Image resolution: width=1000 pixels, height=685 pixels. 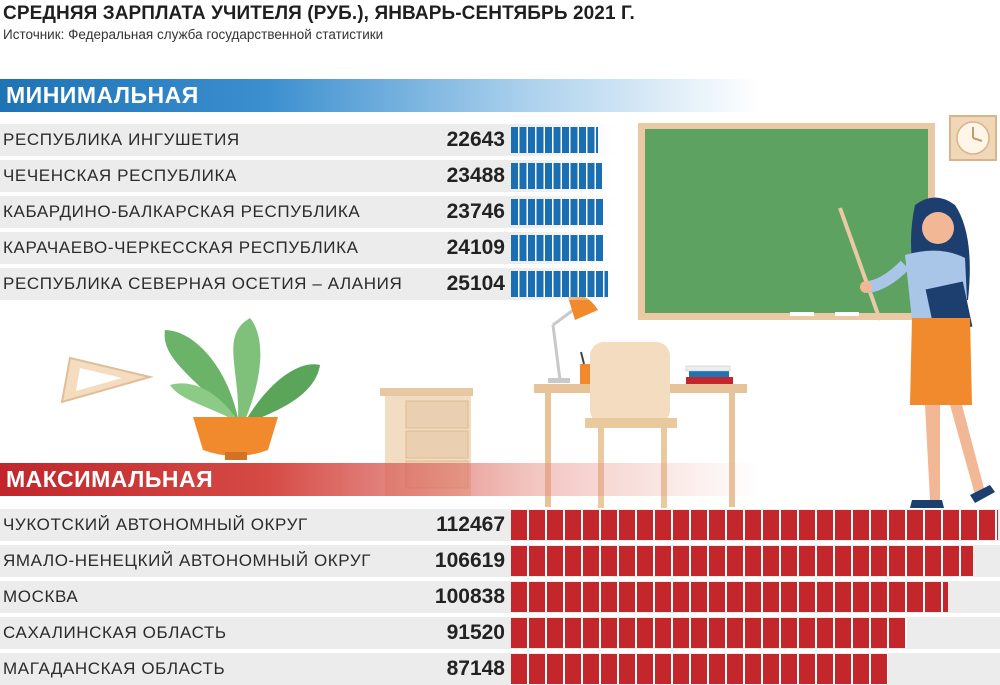 I want to click on value-label: 23746, so click(x=475, y=211).